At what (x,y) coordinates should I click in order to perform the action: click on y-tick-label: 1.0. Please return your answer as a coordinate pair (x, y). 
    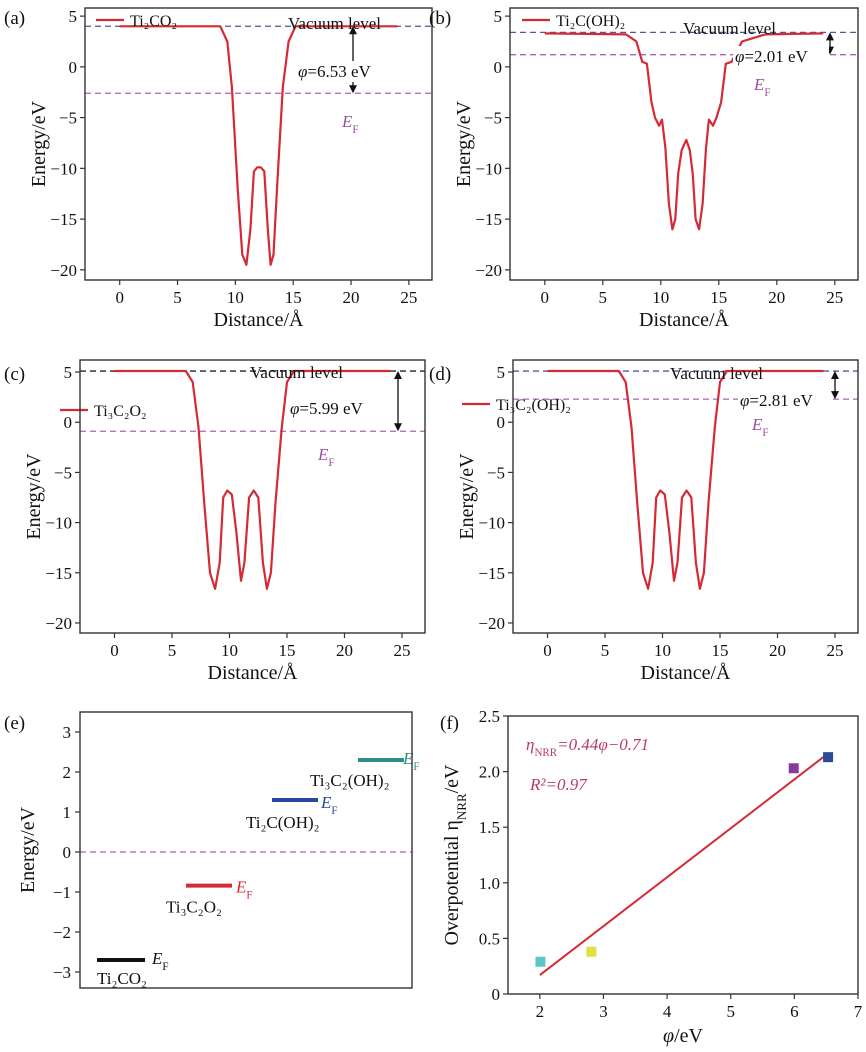
    Looking at the image, I should click on (489, 883).